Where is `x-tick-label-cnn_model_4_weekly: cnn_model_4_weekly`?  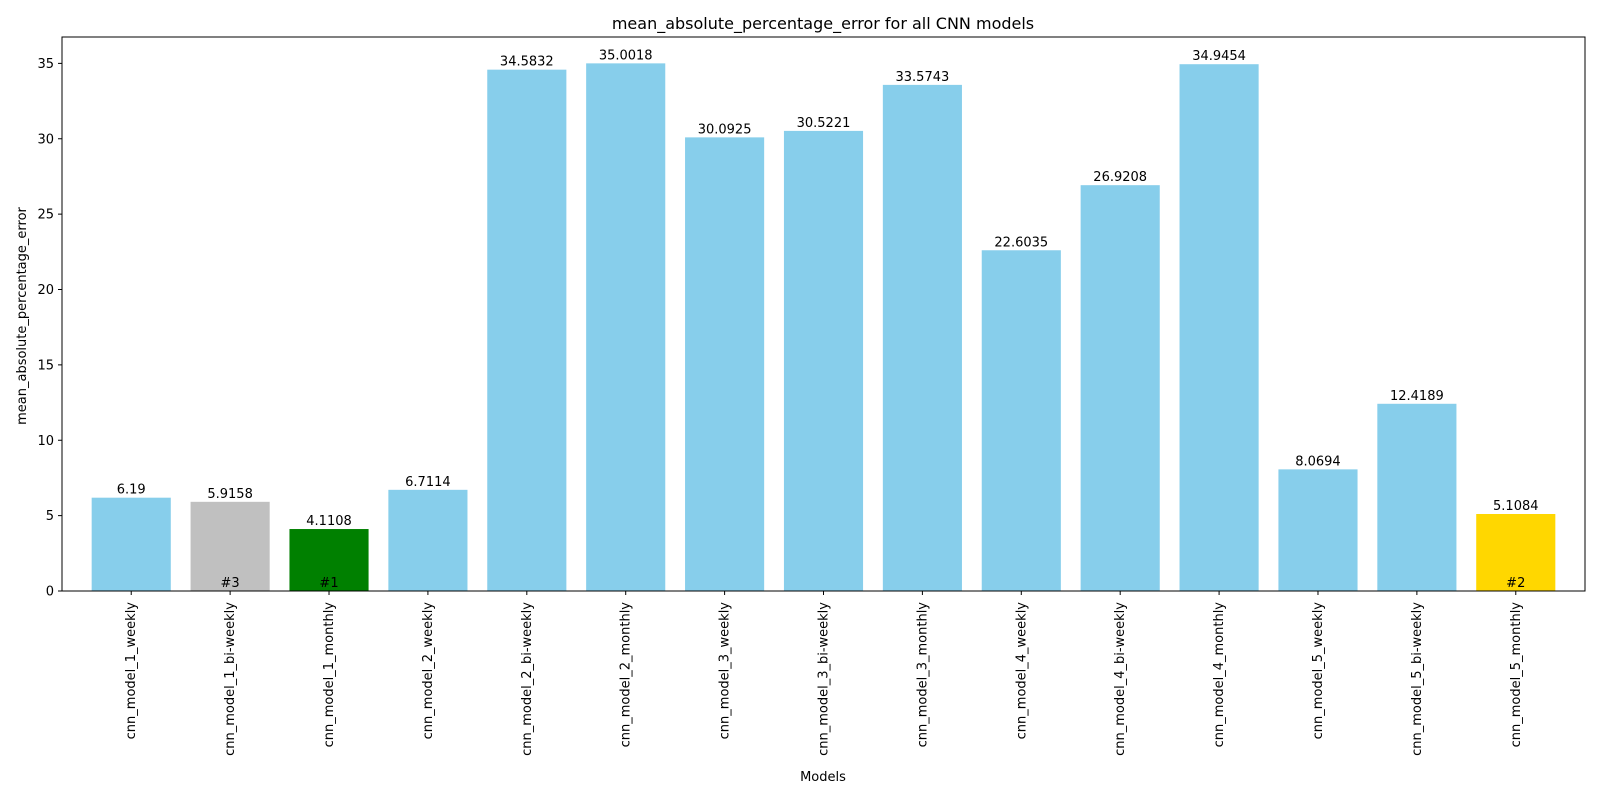 x-tick-label-cnn_model_4_weekly: cnn_model_4_weekly is located at coordinates (1021, 671).